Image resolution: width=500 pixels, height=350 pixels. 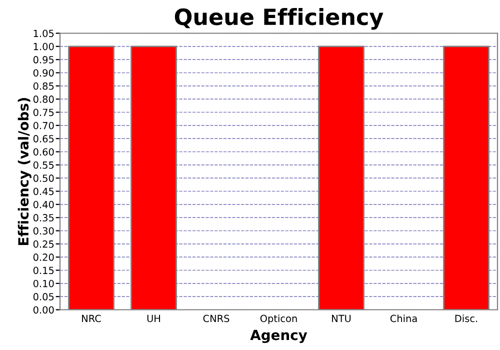 What do you see at coordinates (43, 218) in the screenshot?
I see `y-tick-label: 0.35` at bounding box center [43, 218].